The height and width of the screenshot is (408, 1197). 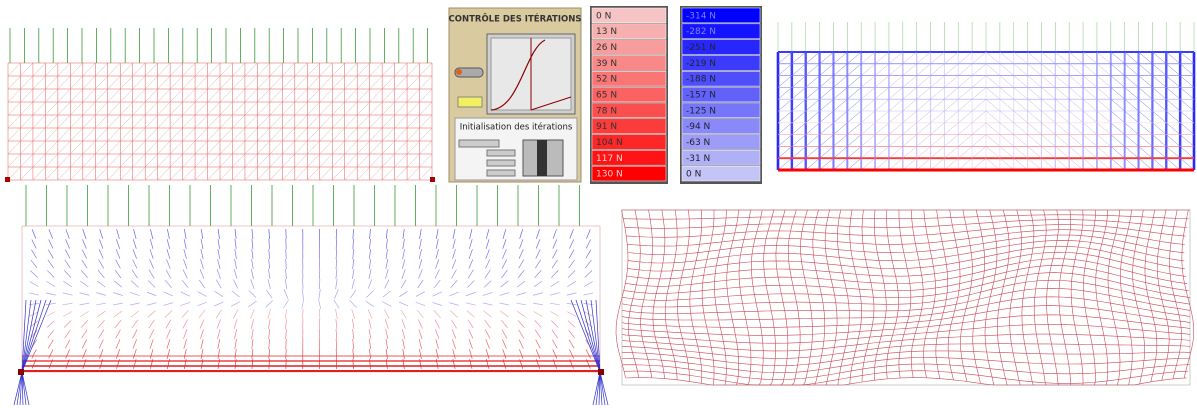 I want to click on param, so click(x=501, y=163).